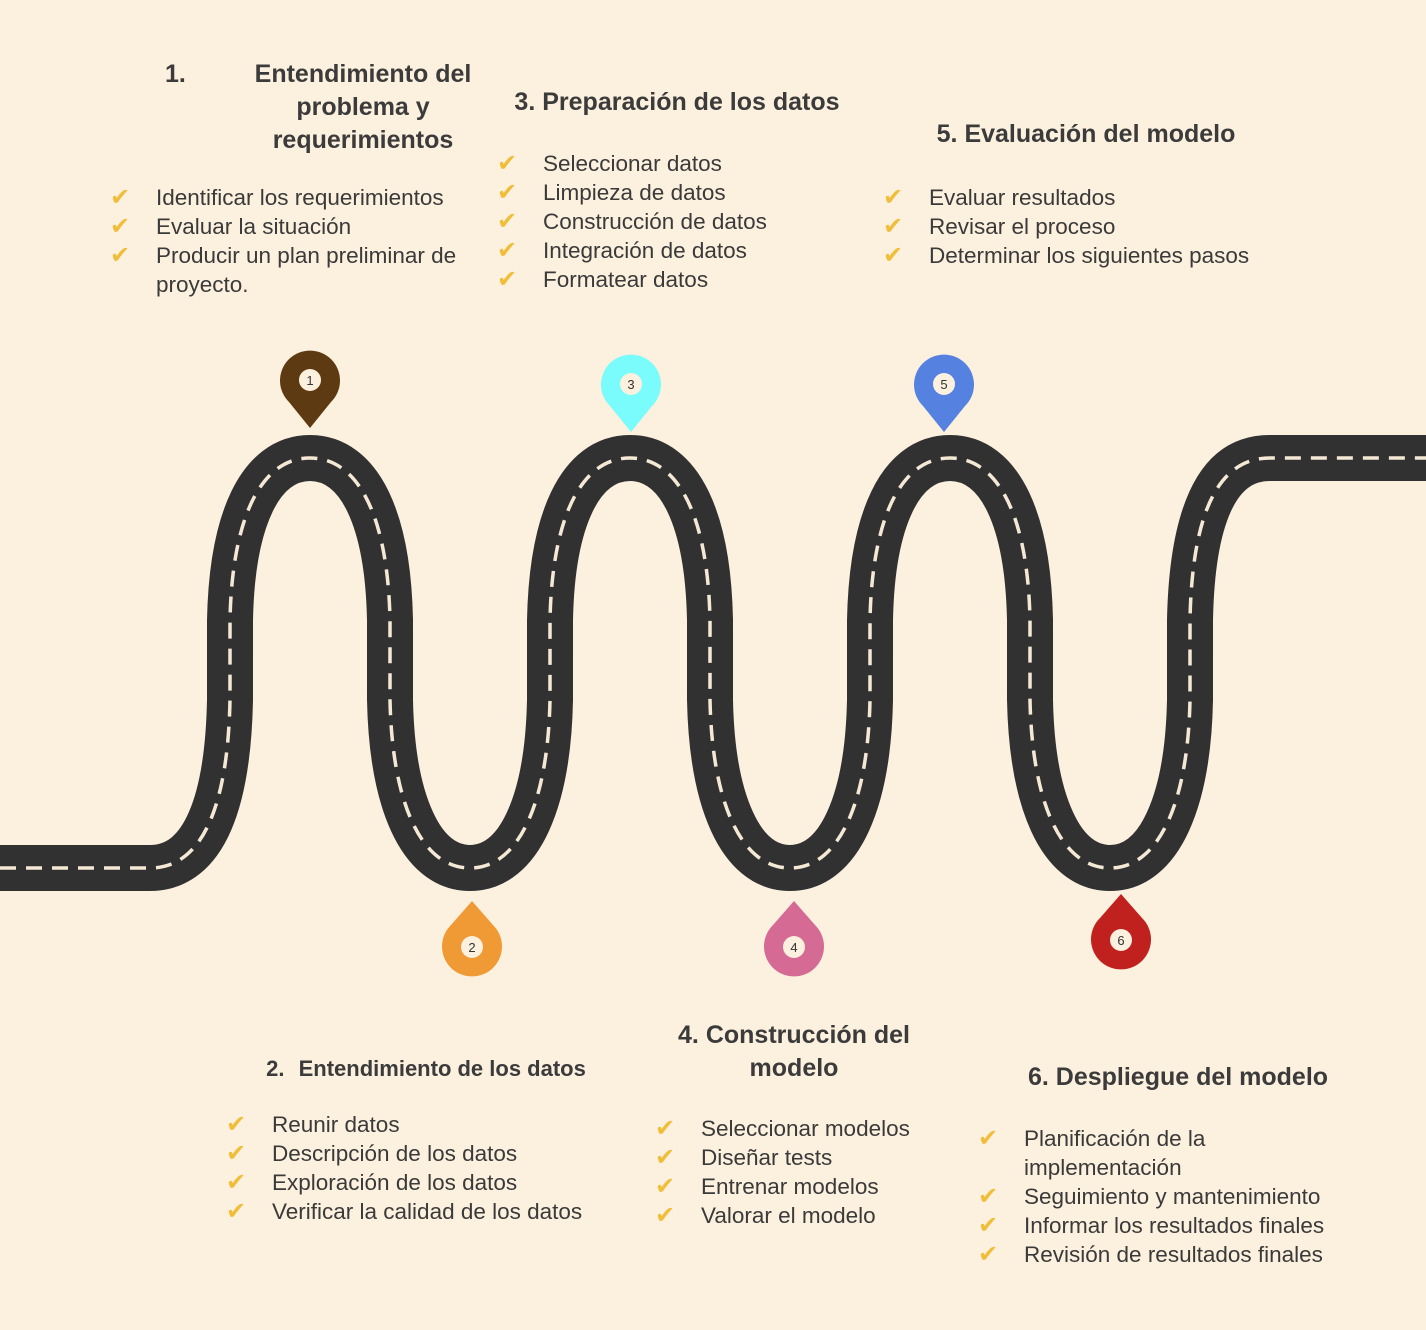  I want to click on list-item: ✔ Seleccionar modelos, so click(782, 1128).